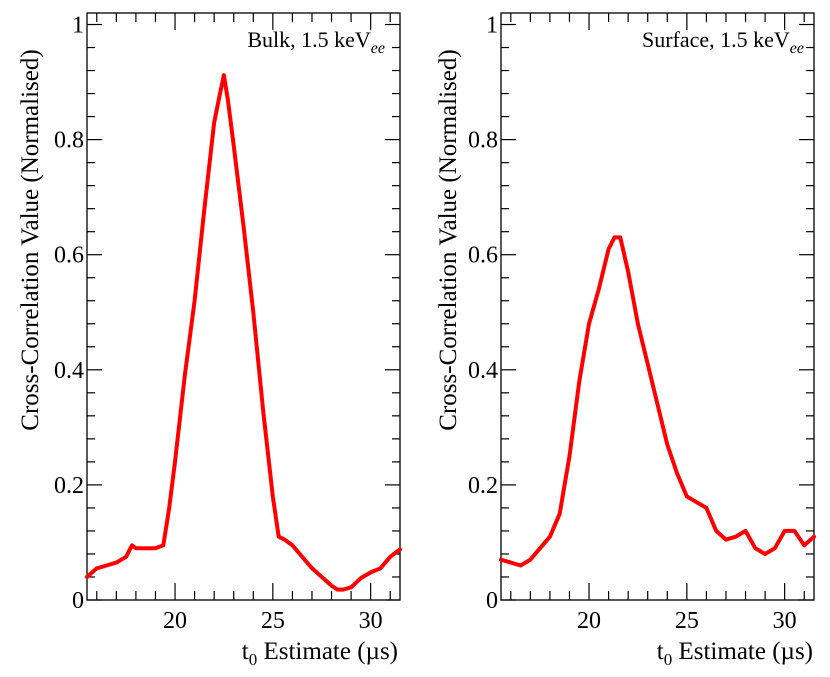 Image resolution: width=830 pixels, height=677 pixels. I want to click on bulk-y-tick-label: 0.6, so click(69, 256).